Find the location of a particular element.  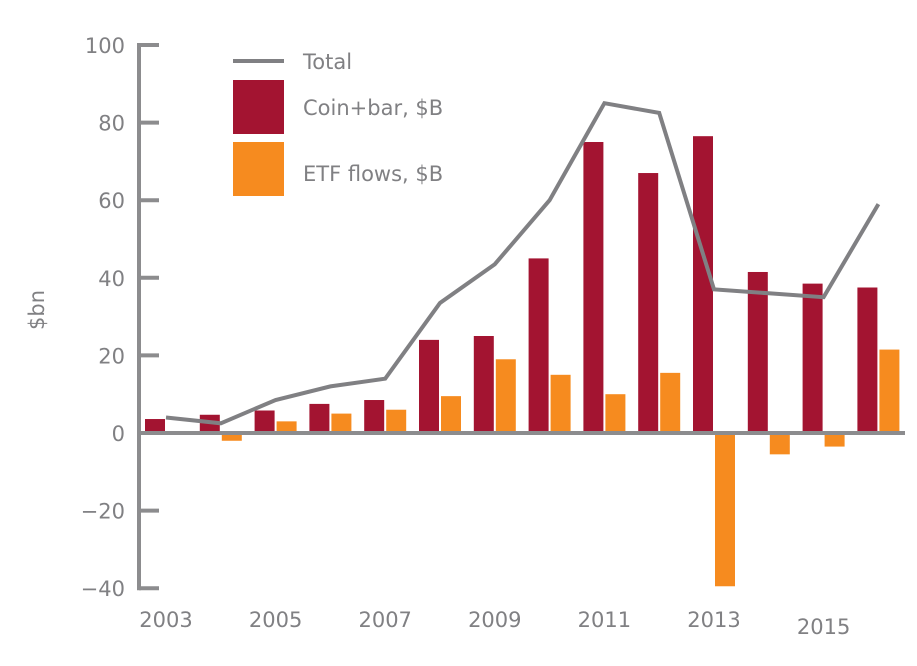

etf-bar-2010 is located at coordinates (560, 403).